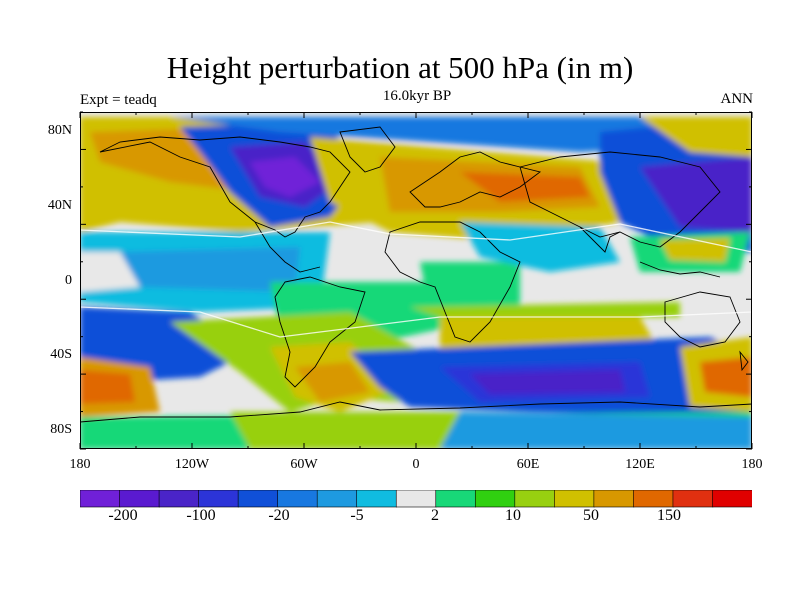 The height and width of the screenshot is (600, 800). I want to click on lat-tick-80n: 80N, so click(59, 130).